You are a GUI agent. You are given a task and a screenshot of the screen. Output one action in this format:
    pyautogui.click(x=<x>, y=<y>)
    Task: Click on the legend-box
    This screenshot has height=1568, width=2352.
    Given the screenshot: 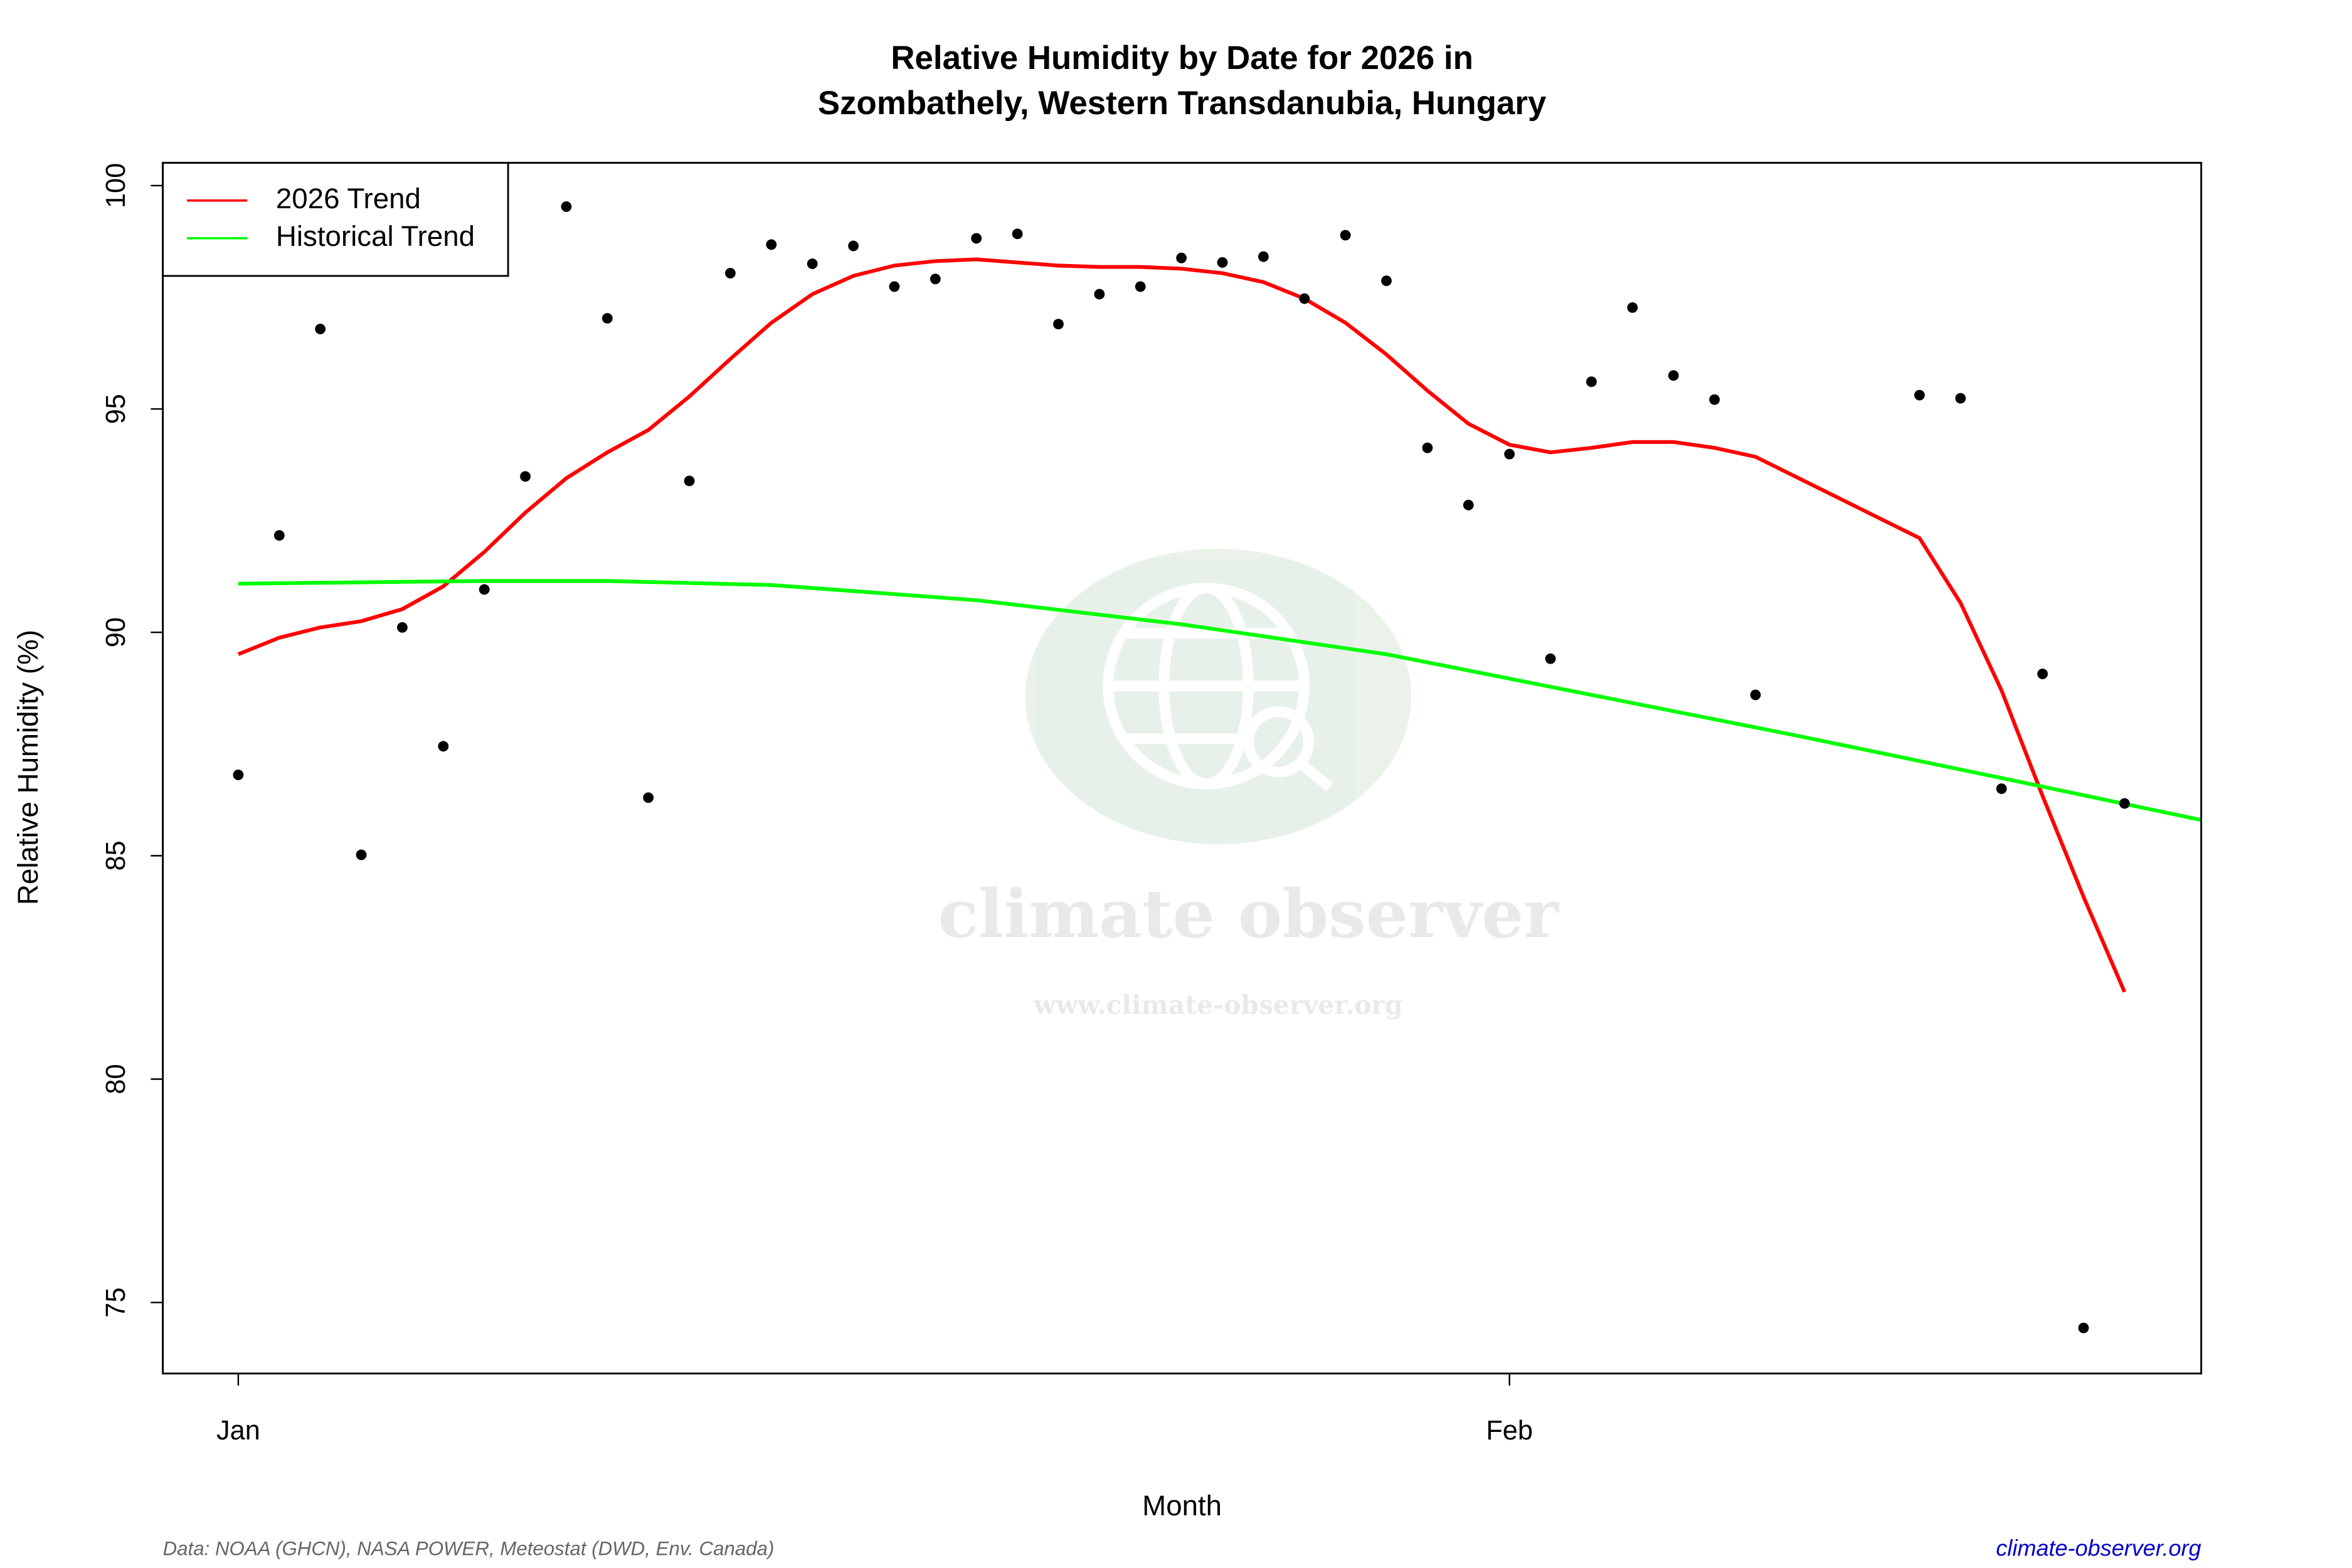 What is the action you would take?
    pyautogui.click(x=335, y=219)
    